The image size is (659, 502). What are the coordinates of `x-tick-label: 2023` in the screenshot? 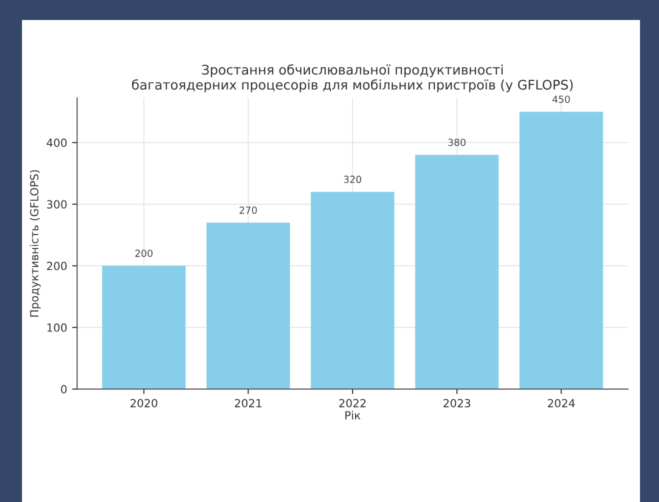 It's located at (457, 403).